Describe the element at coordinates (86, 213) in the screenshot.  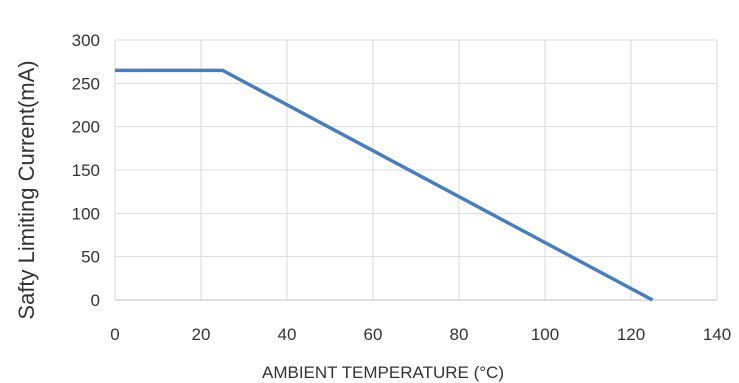
I see `y-tick-label: 100` at that location.